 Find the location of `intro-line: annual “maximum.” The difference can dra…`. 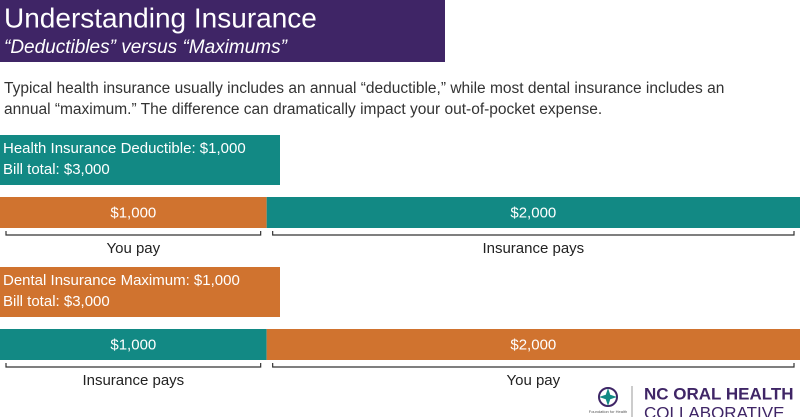

intro-line: annual “maximum.” The difference can dra… is located at coordinates (303, 109).